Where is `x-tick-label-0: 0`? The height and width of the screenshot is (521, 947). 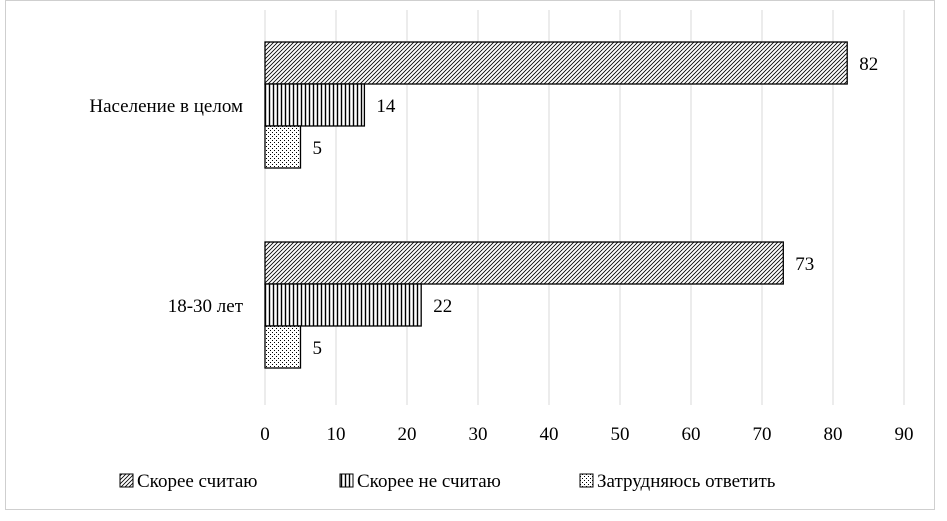 x-tick-label-0: 0 is located at coordinates (265, 434).